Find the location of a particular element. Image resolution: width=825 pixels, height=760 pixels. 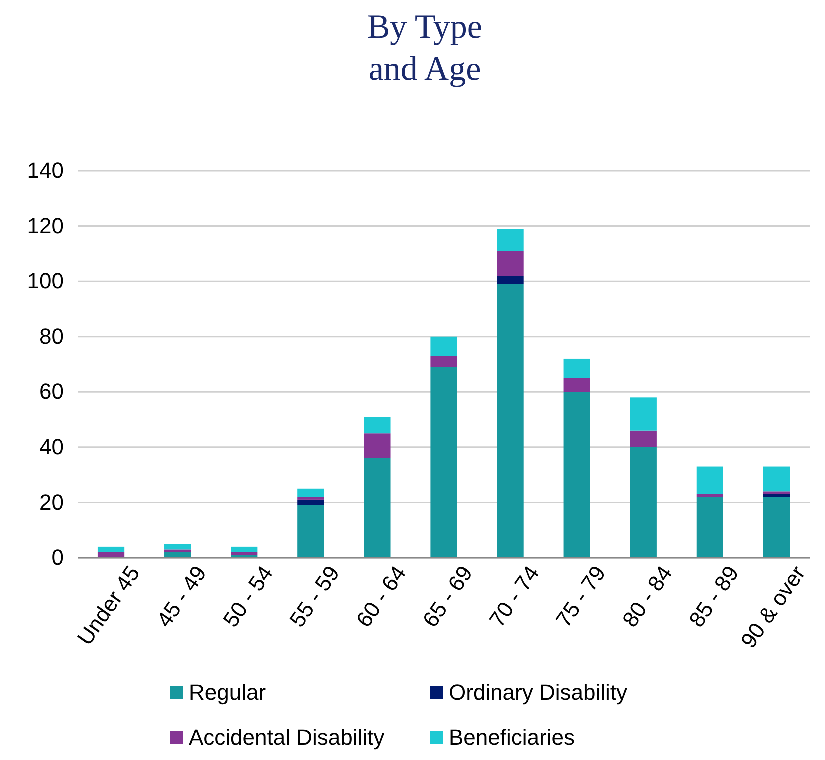

y-tick-label: 120 is located at coordinates (45, 225).